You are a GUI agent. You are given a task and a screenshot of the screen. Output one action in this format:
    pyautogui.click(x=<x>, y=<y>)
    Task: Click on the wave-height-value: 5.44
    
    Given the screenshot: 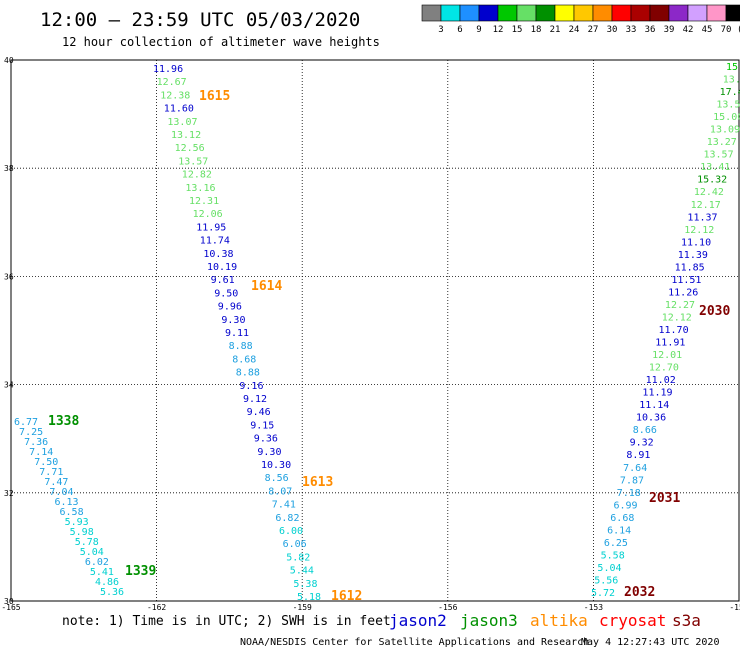 What is the action you would take?
    pyautogui.click(x=302, y=571)
    